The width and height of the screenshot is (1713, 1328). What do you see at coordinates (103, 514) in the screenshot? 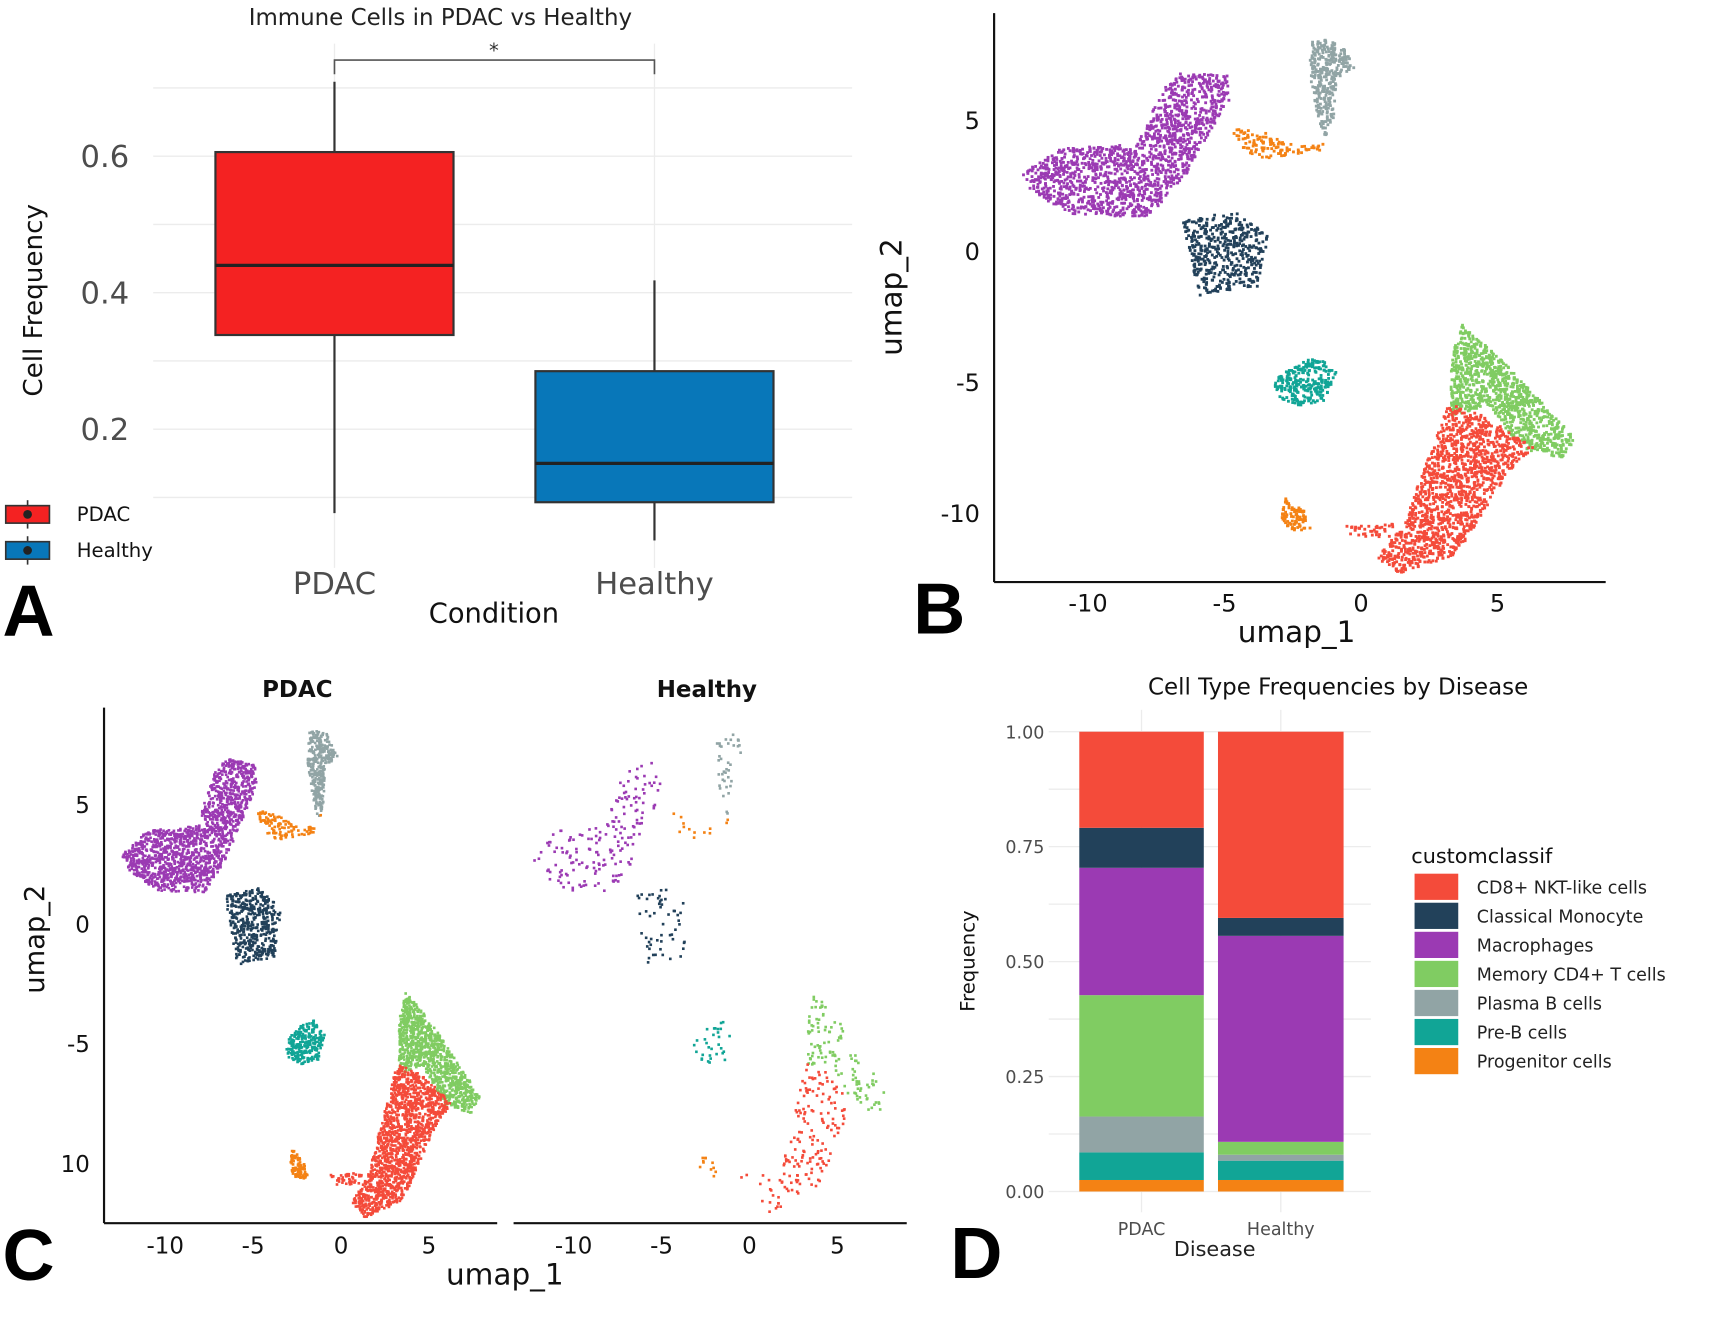
I see `legend-label: PDAC` at bounding box center [103, 514].